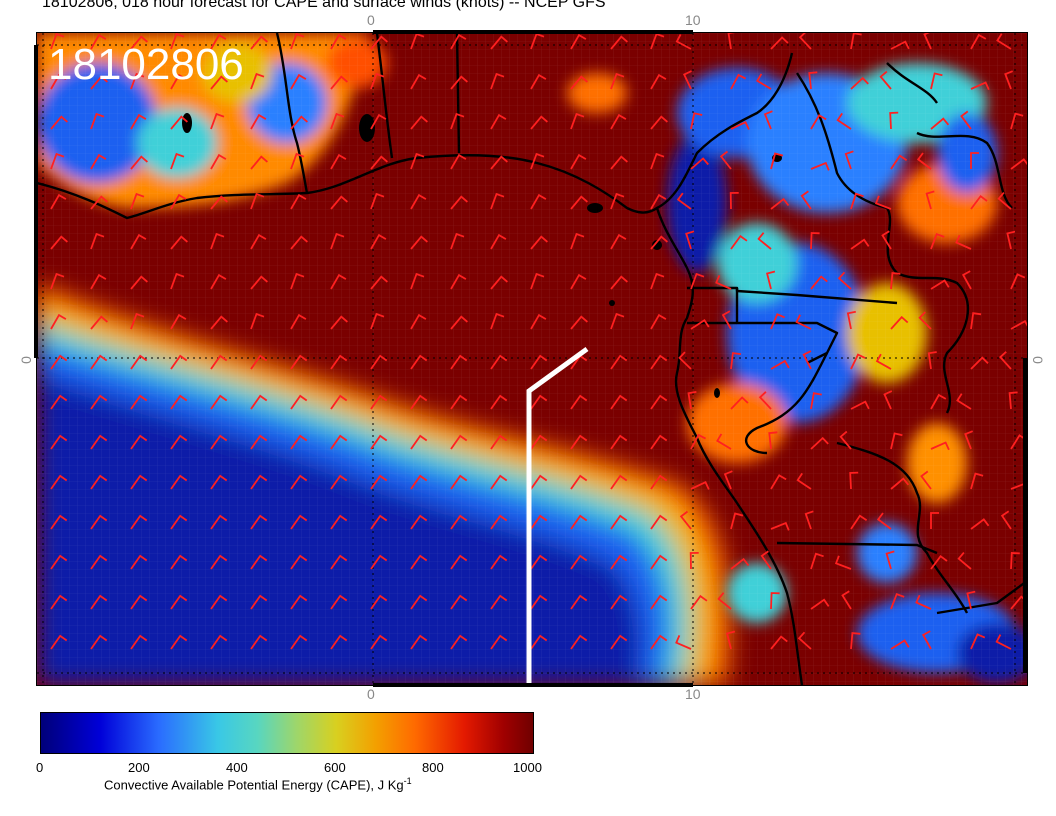  I want to click on lat-tick-right: 0, so click(1037, 360).